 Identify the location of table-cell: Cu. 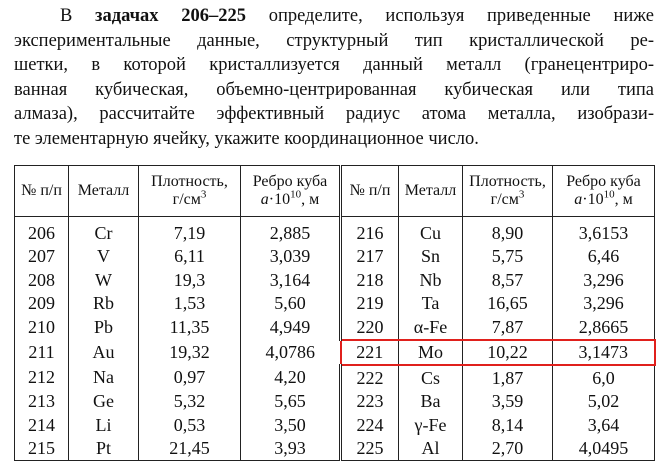
(430, 230).